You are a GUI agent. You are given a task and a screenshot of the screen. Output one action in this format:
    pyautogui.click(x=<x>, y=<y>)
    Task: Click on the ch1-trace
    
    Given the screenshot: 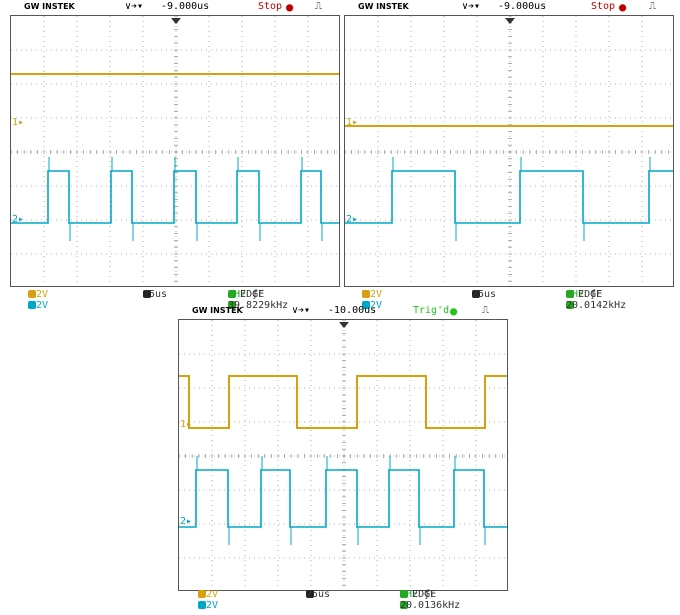 What is the action you would take?
    pyautogui.click(x=343, y=402)
    